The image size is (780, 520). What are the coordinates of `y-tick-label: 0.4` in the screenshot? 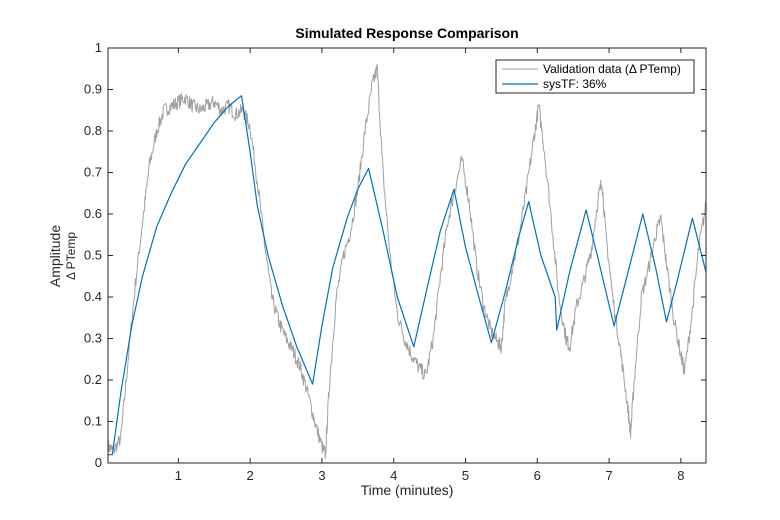 It's located at (93, 296).